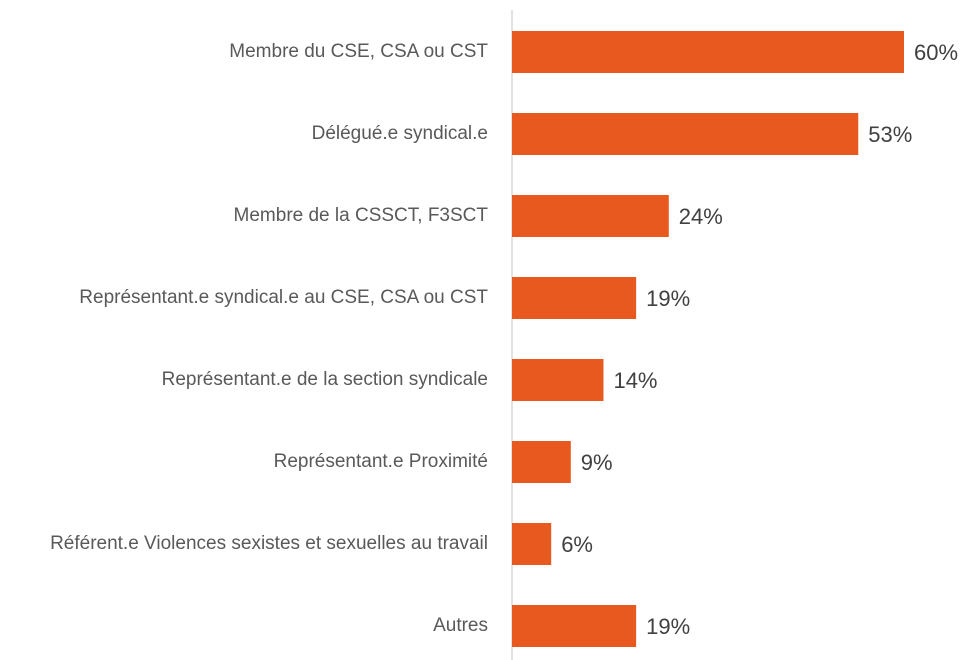  Describe the element at coordinates (635, 380) in the screenshot. I see `value-label: 14%` at that location.